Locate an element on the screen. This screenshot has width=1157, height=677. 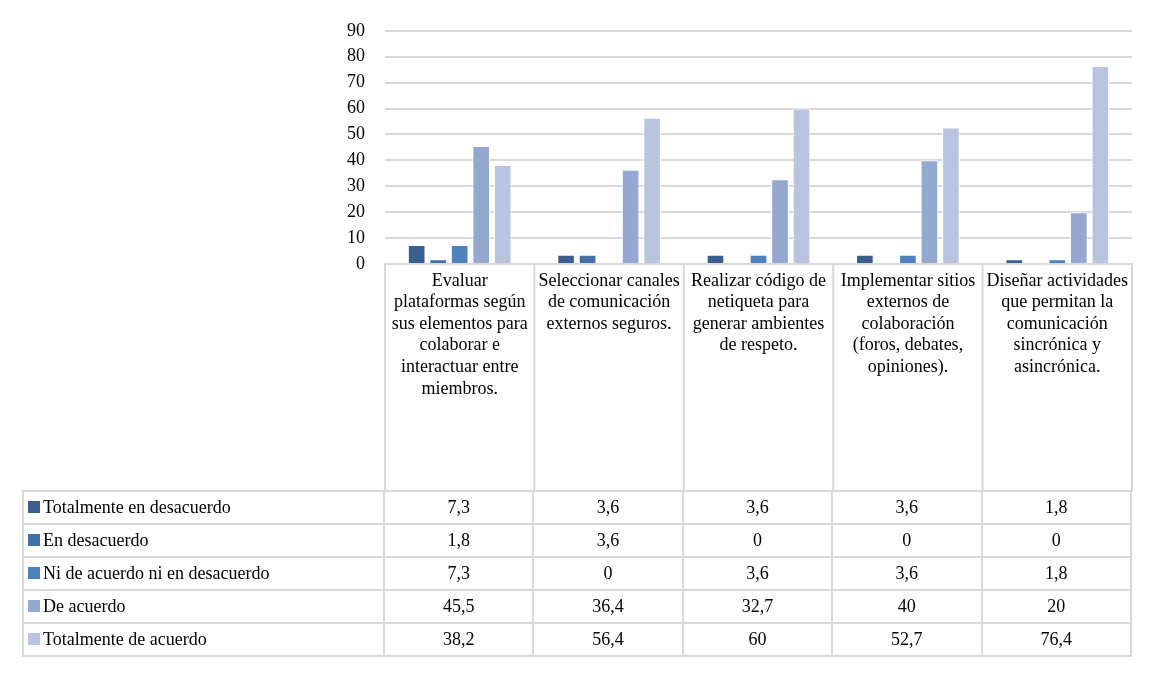
y-tick-label: 80 is located at coordinates (356, 55).